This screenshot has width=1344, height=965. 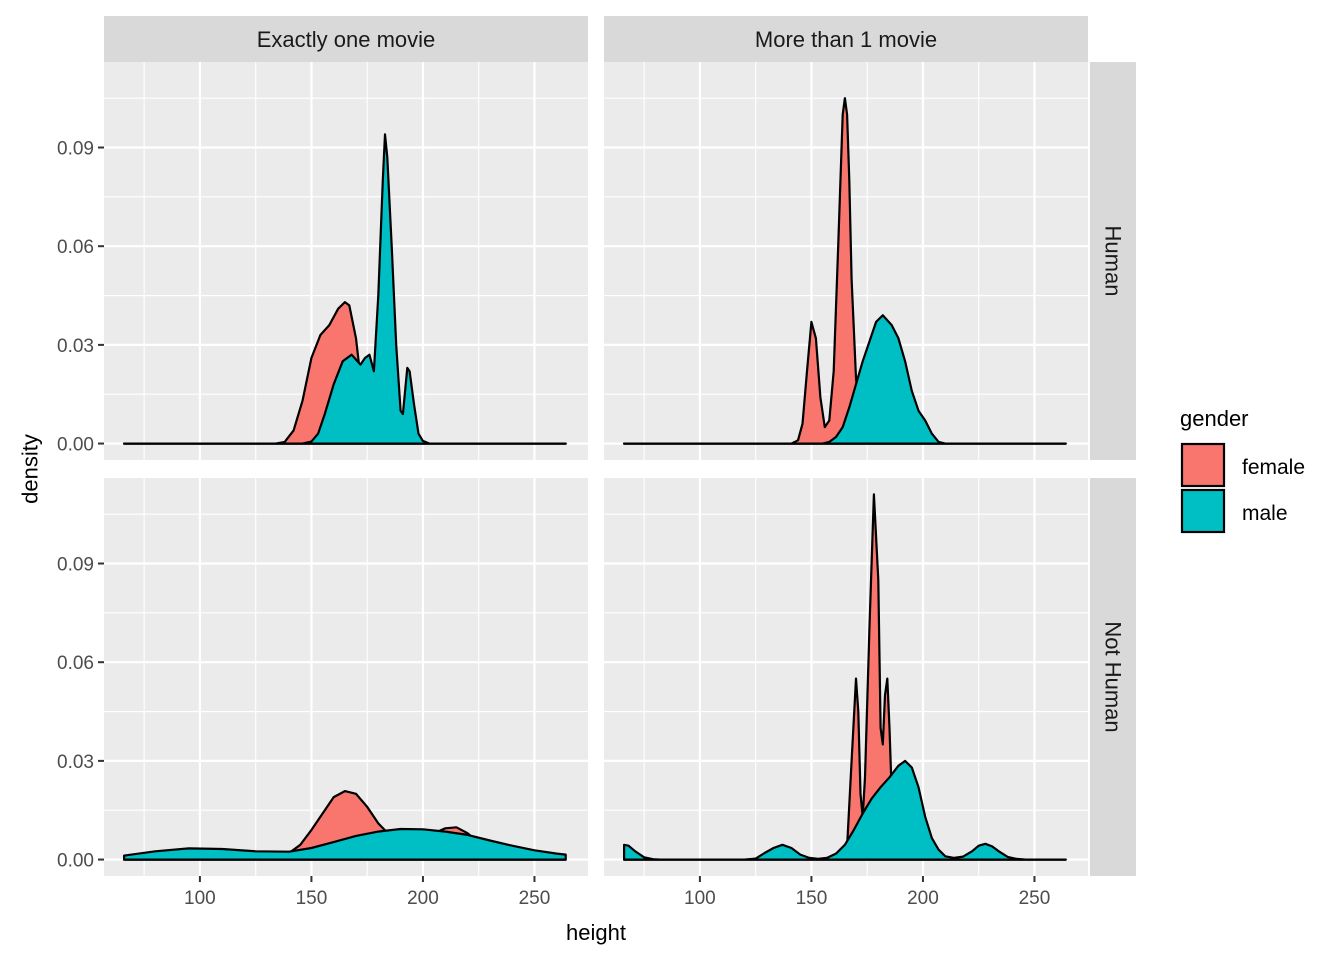 I want to click on row-strip-0: Human, so click(x=1113, y=261).